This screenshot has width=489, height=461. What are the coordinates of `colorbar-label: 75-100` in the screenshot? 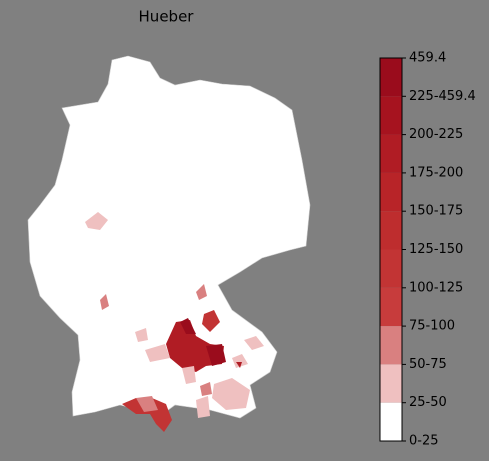 It's located at (432, 326).